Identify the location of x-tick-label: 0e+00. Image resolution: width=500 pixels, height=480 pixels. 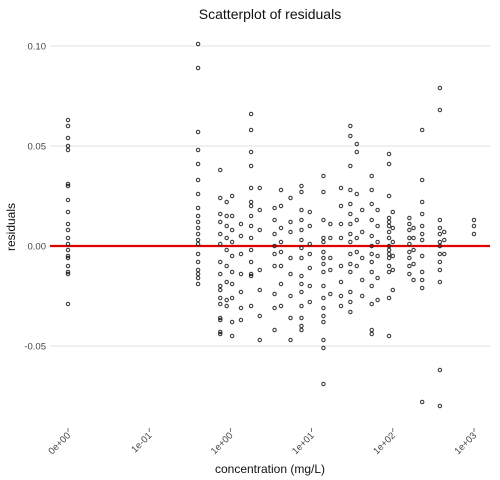
(59, 443).